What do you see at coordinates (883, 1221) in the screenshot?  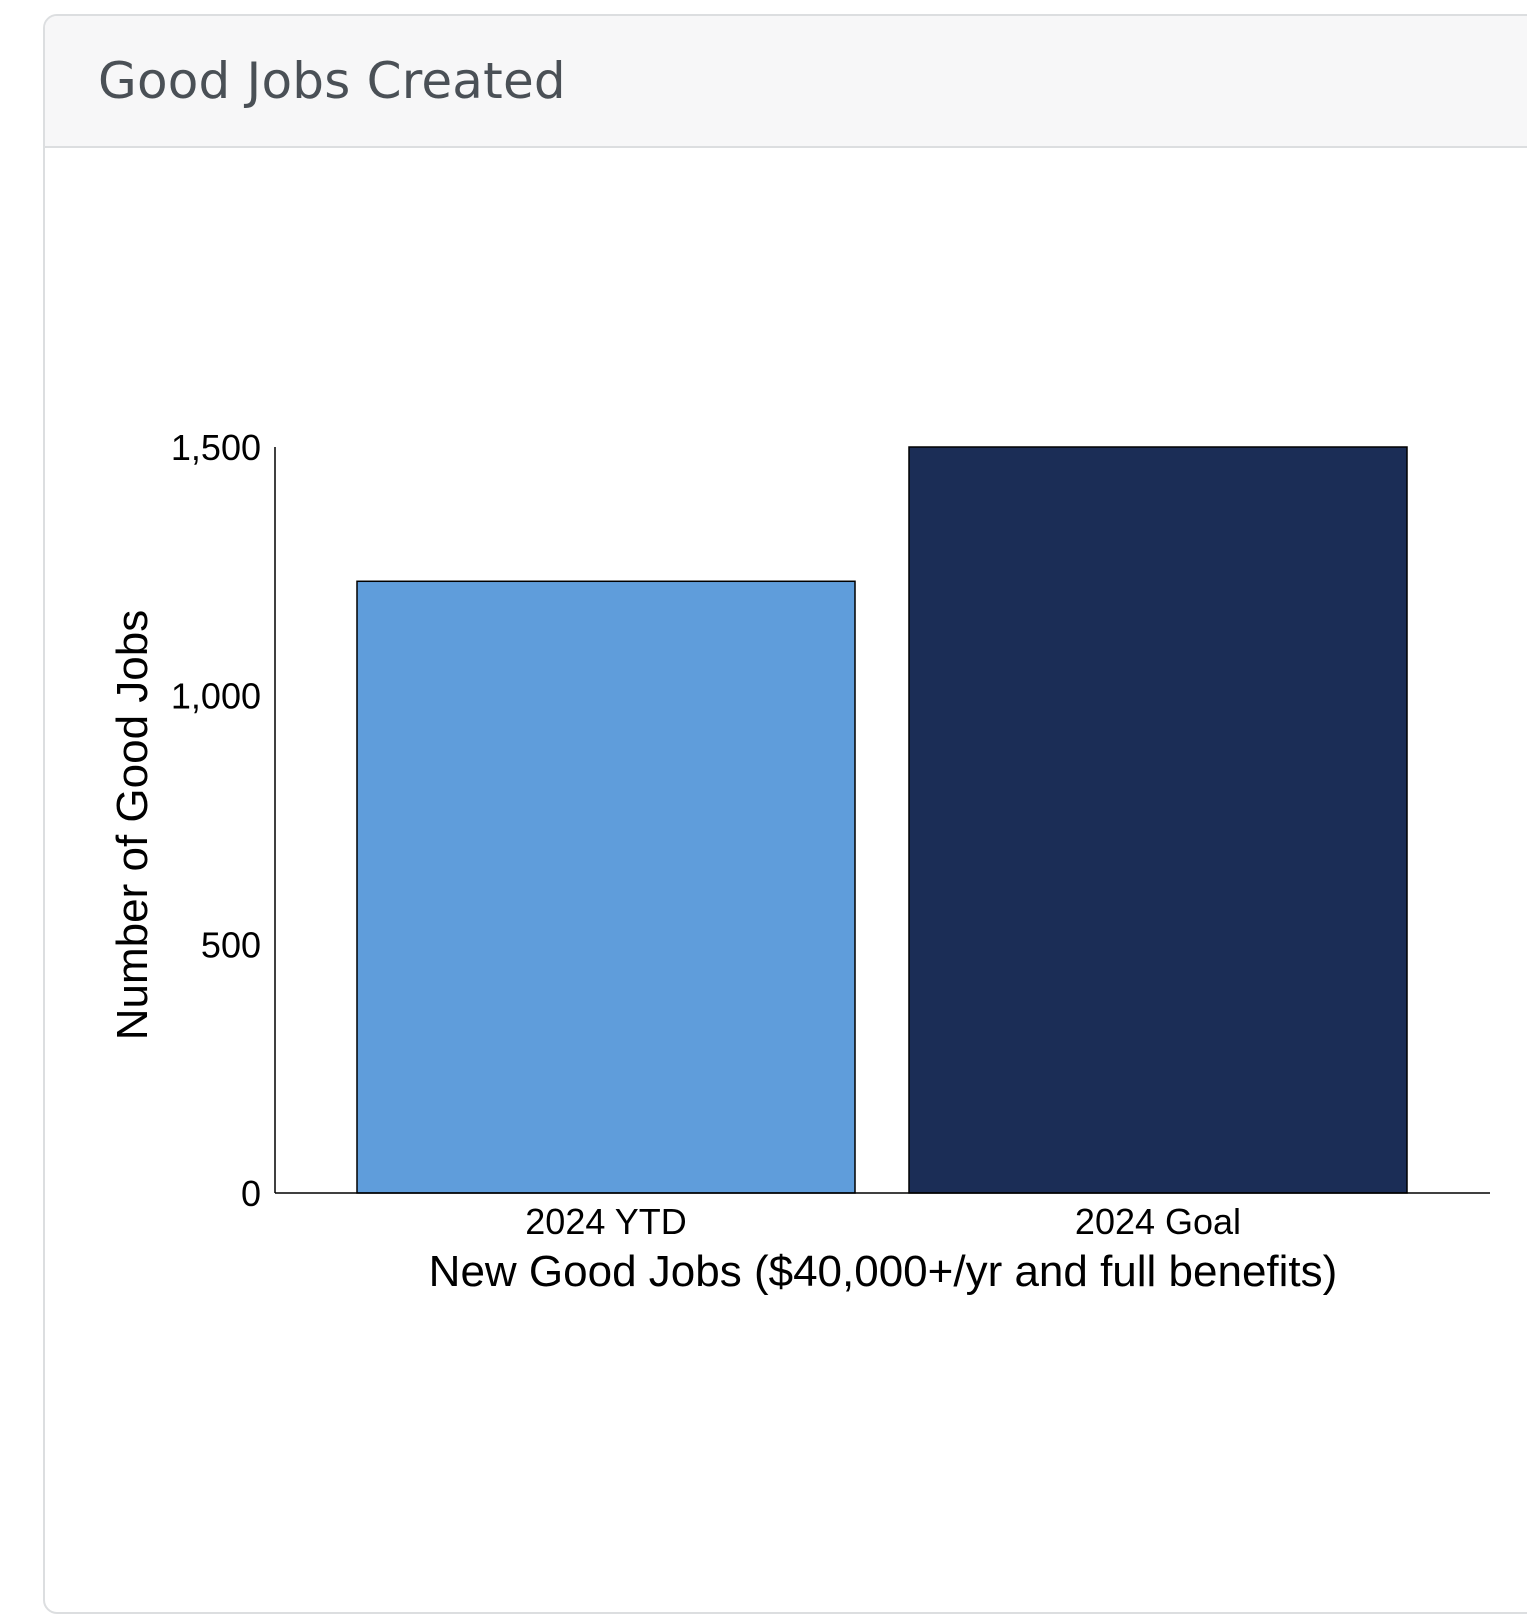 I see `x-ticks-layer: 2024 YTD 2024 Goal` at bounding box center [883, 1221].